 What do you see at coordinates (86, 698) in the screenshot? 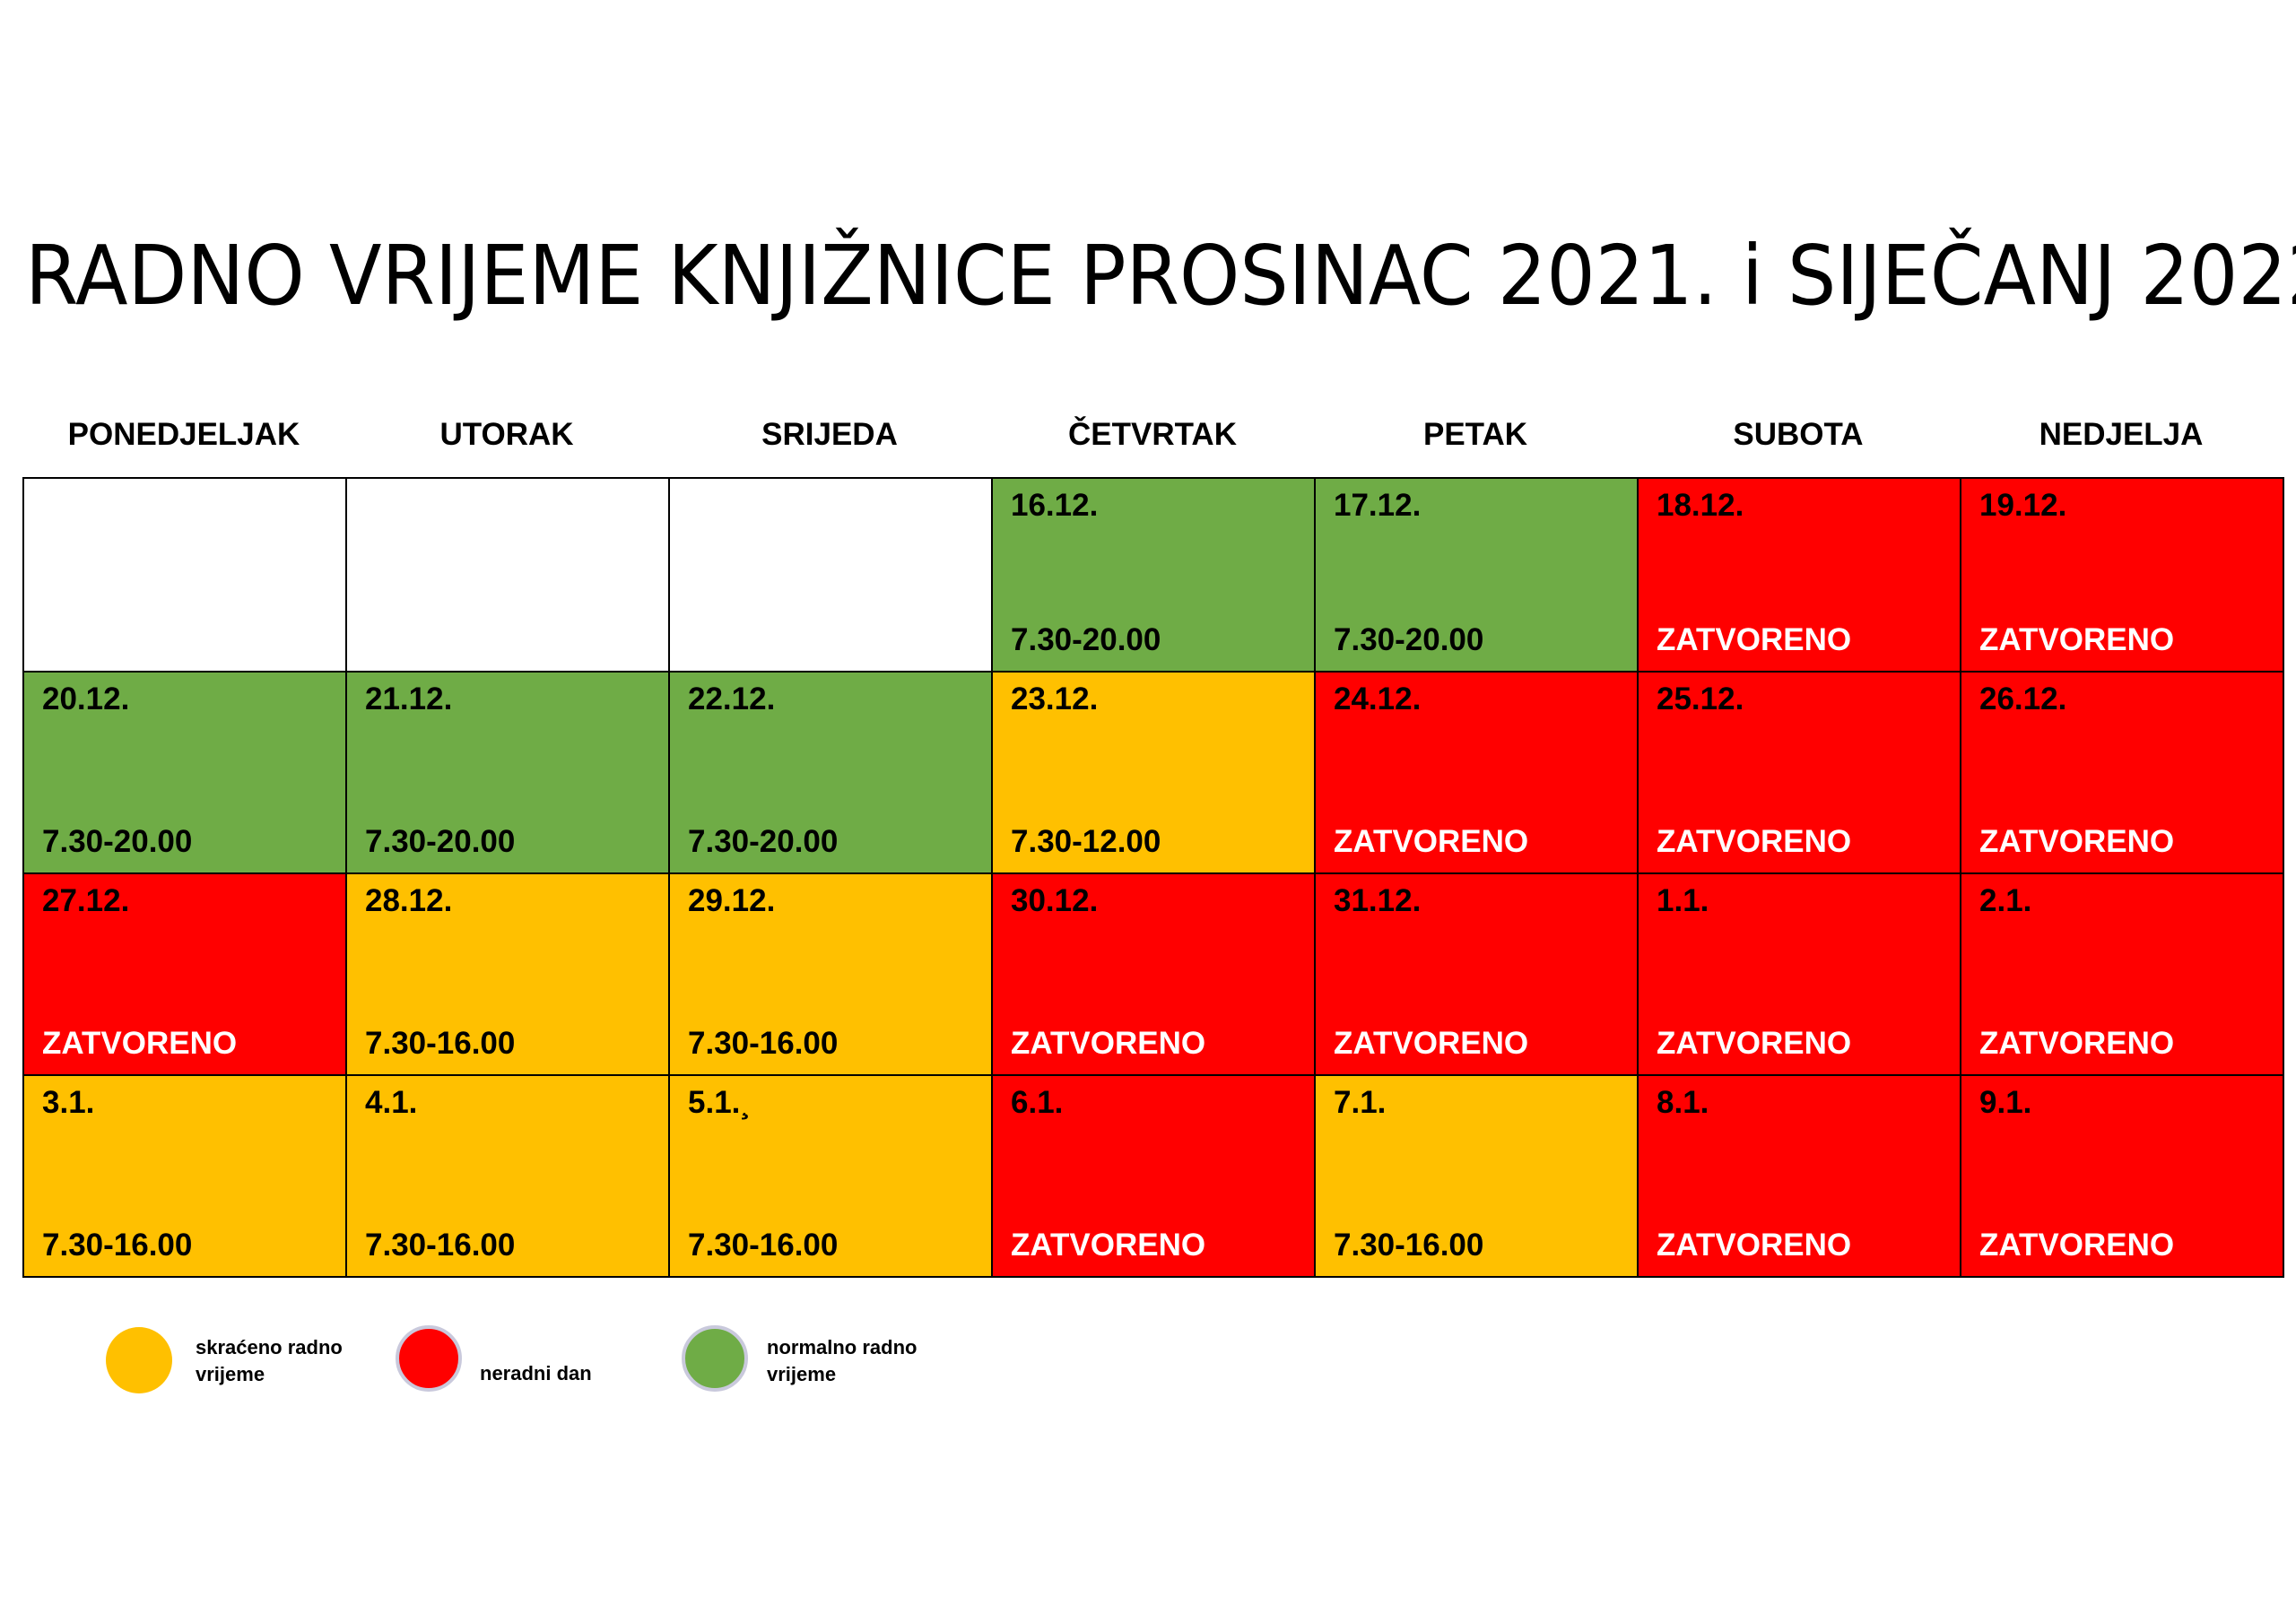
I see `day-date: 20.12.` at bounding box center [86, 698].